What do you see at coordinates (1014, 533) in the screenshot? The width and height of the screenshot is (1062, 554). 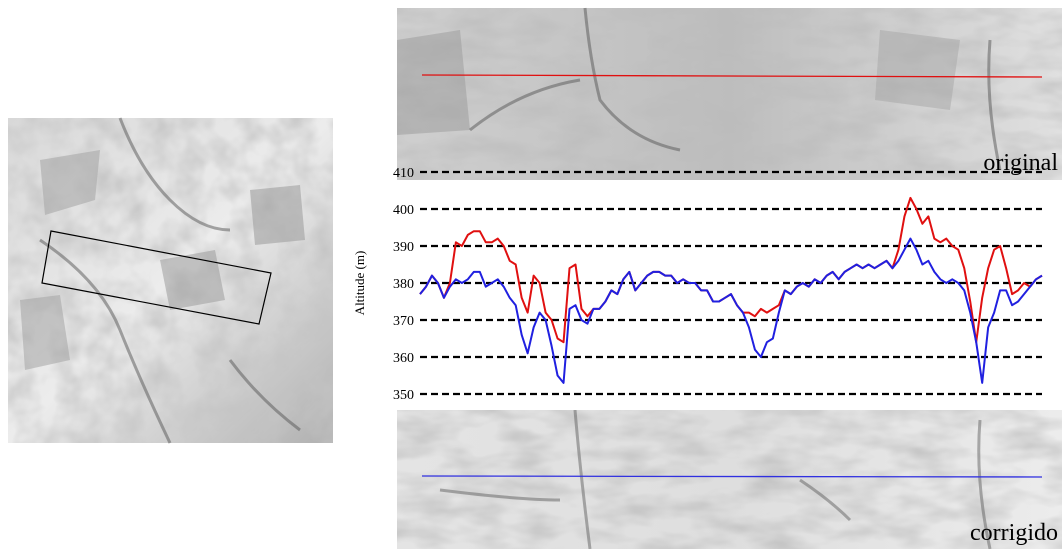 I see `strip-label: corrigido` at bounding box center [1014, 533].